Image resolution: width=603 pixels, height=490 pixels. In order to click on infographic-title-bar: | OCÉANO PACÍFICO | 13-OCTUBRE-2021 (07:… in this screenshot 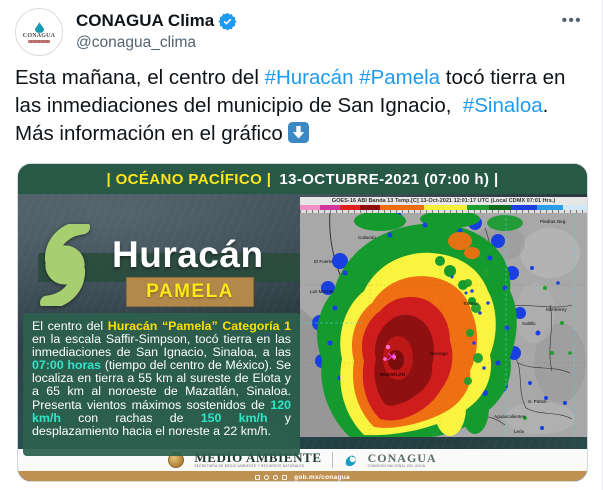, I will do `click(302, 179)`.